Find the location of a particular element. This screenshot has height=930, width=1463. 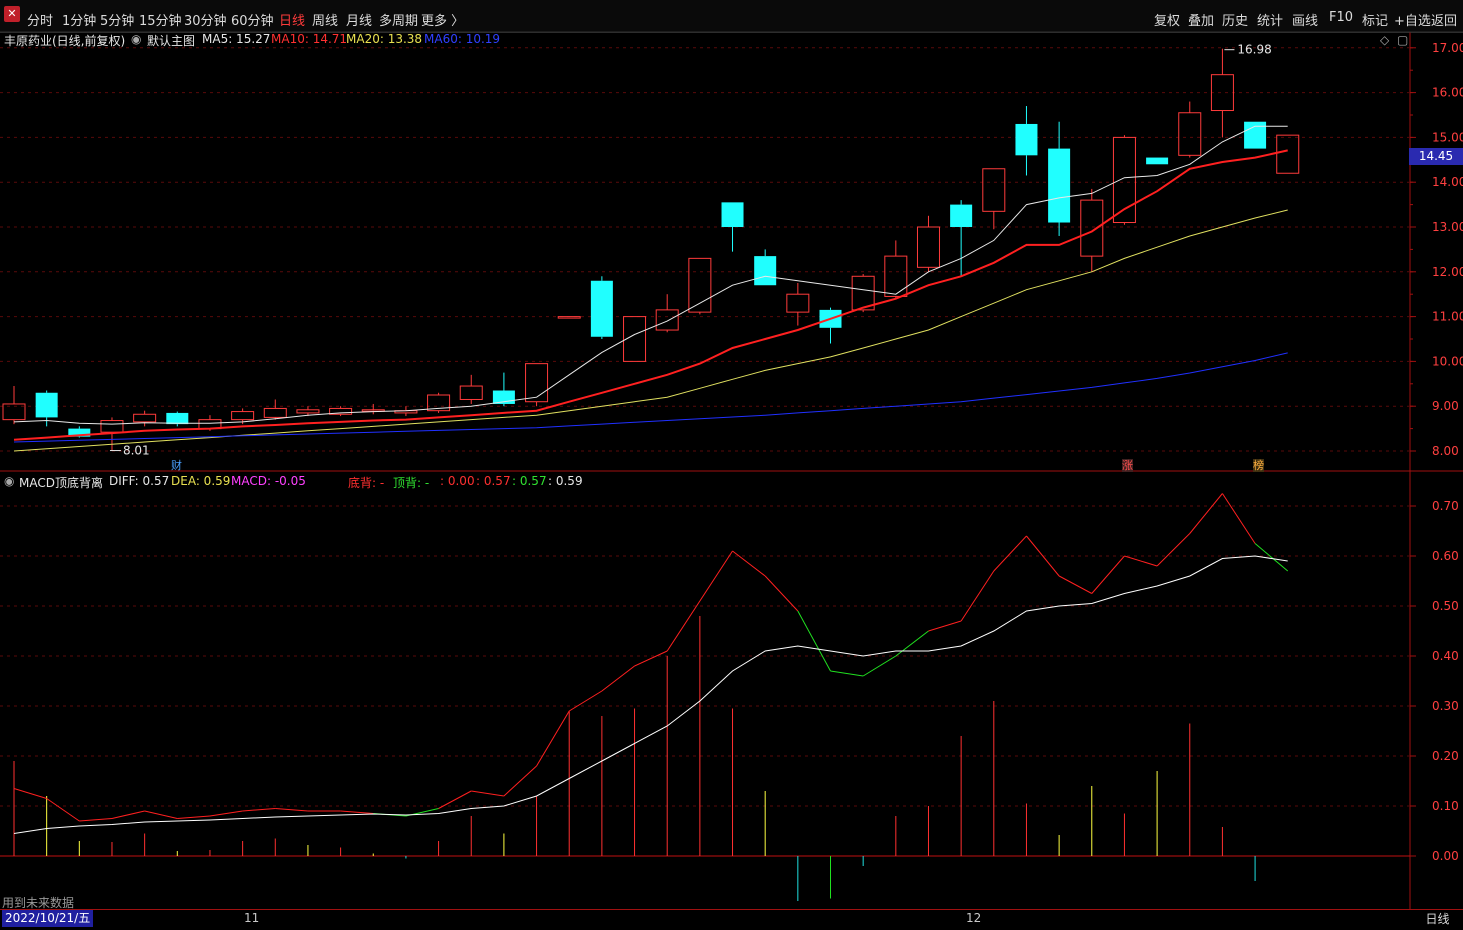

macd-legend: MACD: -0.05 is located at coordinates (268, 481).